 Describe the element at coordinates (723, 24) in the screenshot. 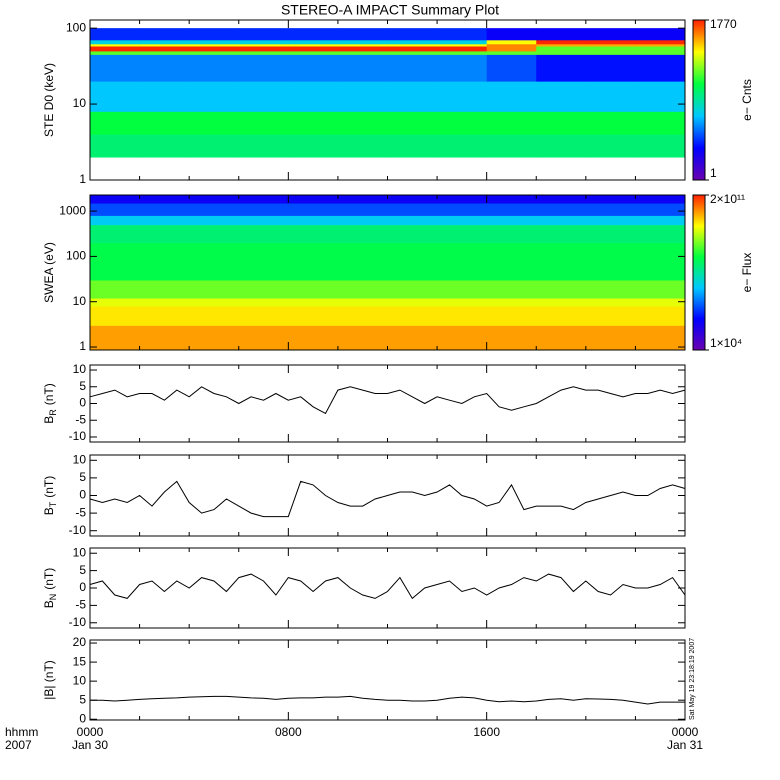

I see `colorbar-label: 1770` at that location.